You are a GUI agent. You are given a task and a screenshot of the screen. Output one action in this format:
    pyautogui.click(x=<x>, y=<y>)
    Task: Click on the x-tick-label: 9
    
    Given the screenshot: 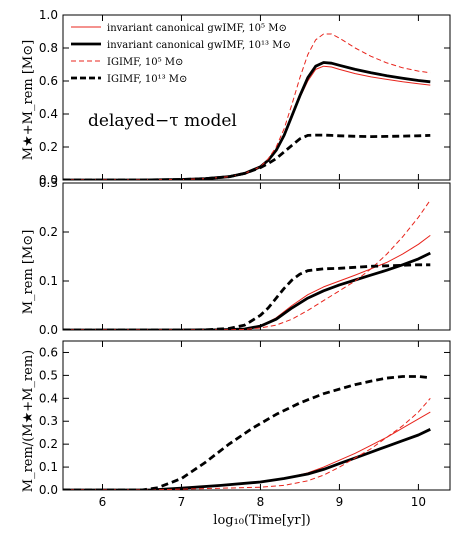 What is the action you would take?
    pyautogui.click(x=340, y=502)
    